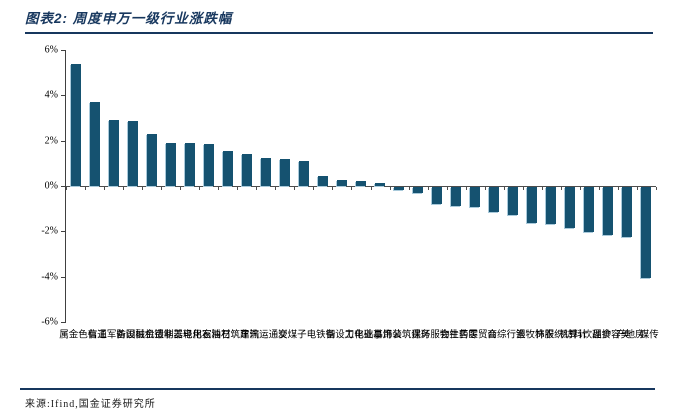  What do you see at coordinates (209, 335) in the screenshot?
I see `x-category-label: 石油石化` at bounding box center [209, 335].